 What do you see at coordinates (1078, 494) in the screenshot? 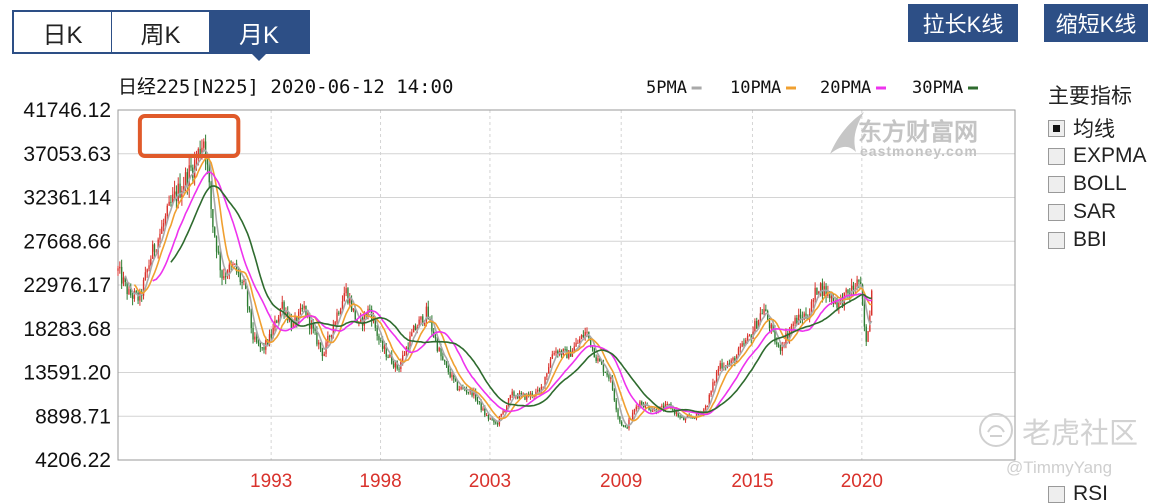
I see `indicator-rsi-option: RSI` at bounding box center [1078, 494].